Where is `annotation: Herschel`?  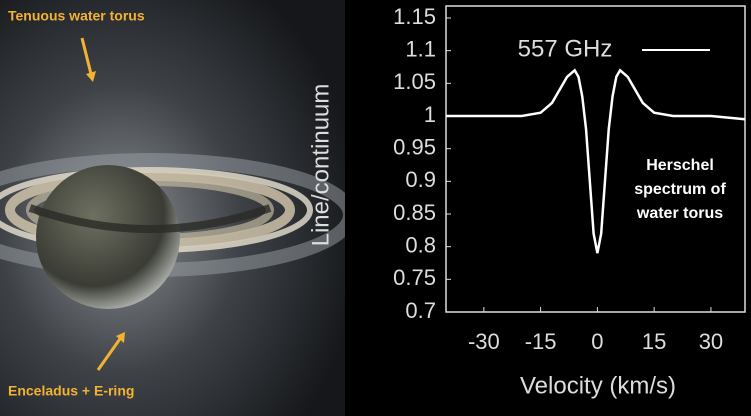
annotation: Herschel is located at coordinates (680, 165).